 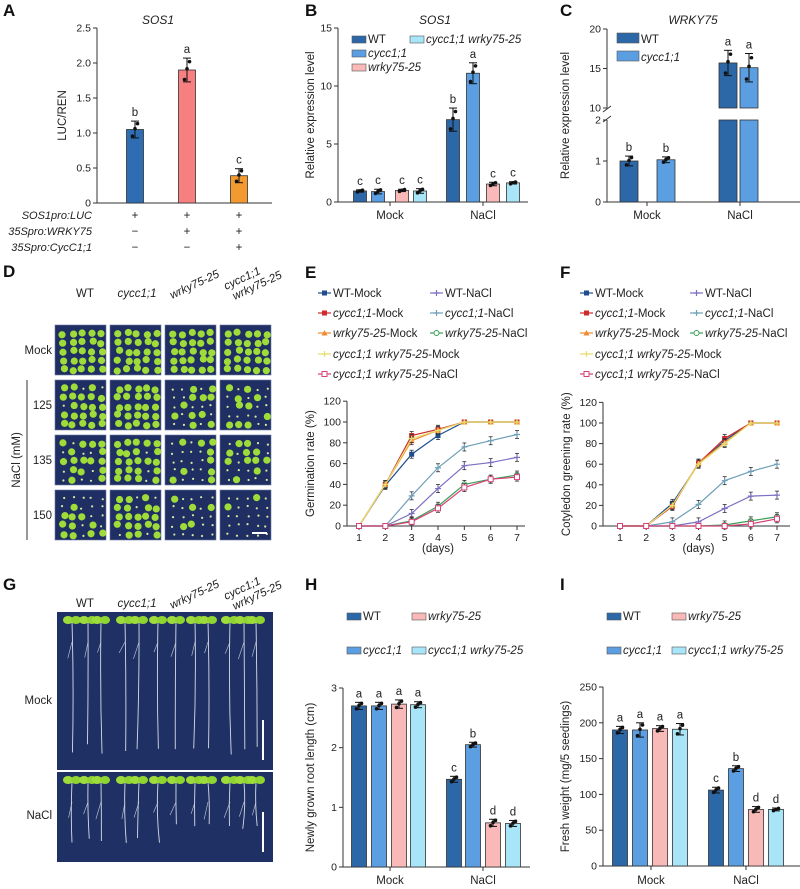 What do you see at coordinates (486, 334) in the screenshot?
I see `legend-label: wrky75-25-NaCl` at bounding box center [486, 334].